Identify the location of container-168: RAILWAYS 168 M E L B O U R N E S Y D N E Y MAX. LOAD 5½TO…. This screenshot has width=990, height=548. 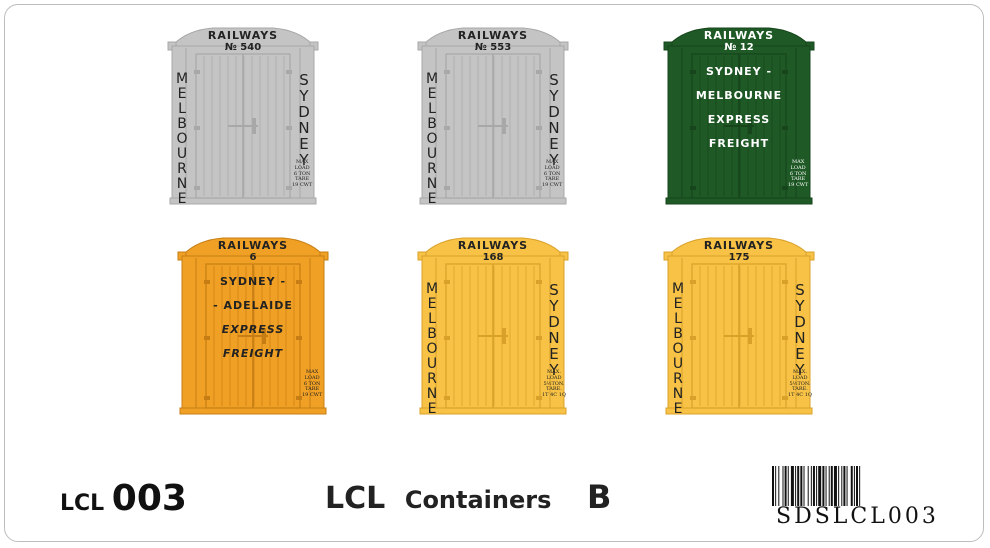
(493, 326).